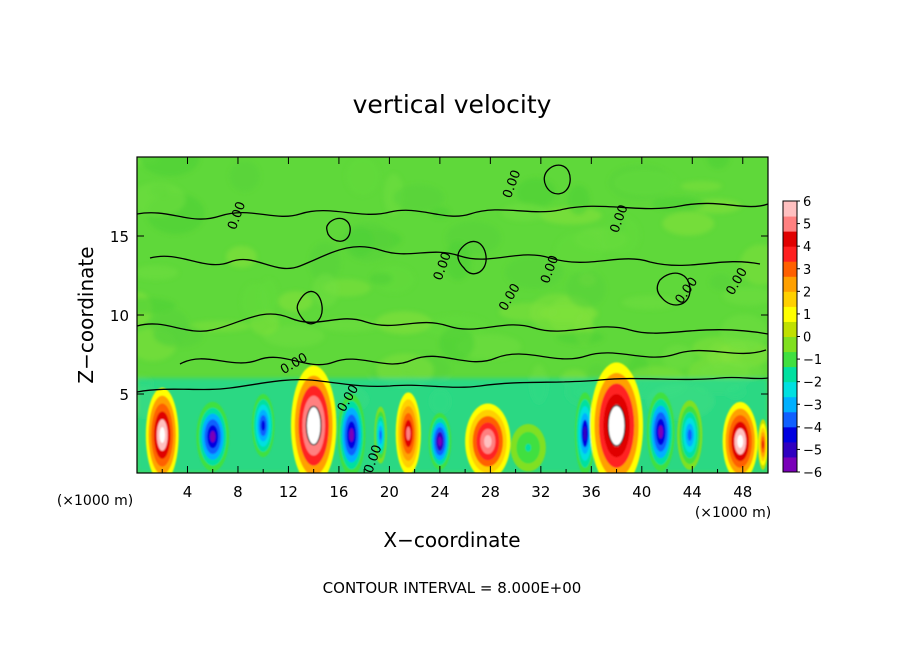 The height and width of the screenshot is (654, 904). I want to click on colorbar-tick-label: 2, so click(807, 292).